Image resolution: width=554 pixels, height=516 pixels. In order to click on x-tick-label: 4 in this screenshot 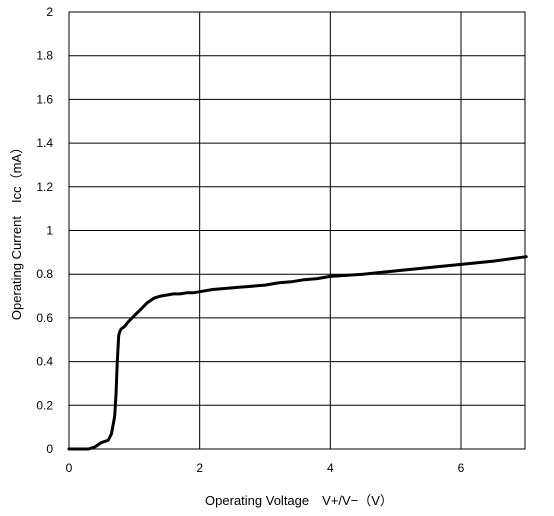, I will do `click(330, 468)`.